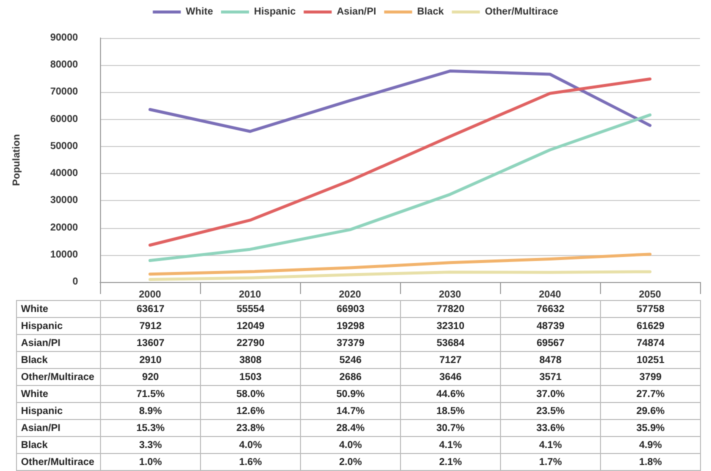  Describe the element at coordinates (550, 309) in the screenshot. I see `data-label: 76632` at that location.